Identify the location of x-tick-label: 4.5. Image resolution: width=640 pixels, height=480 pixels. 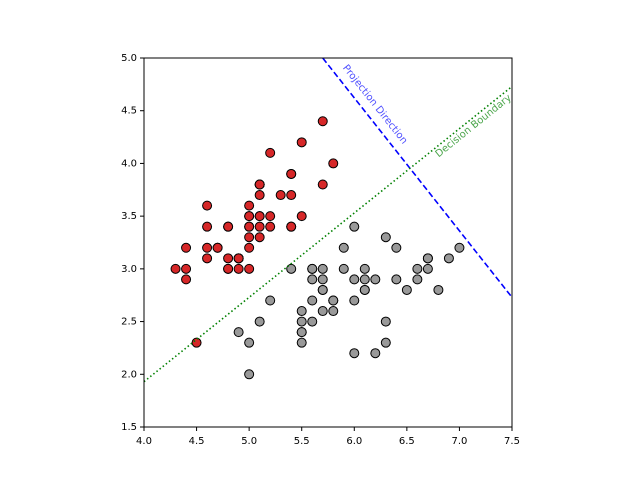
(197, 441).